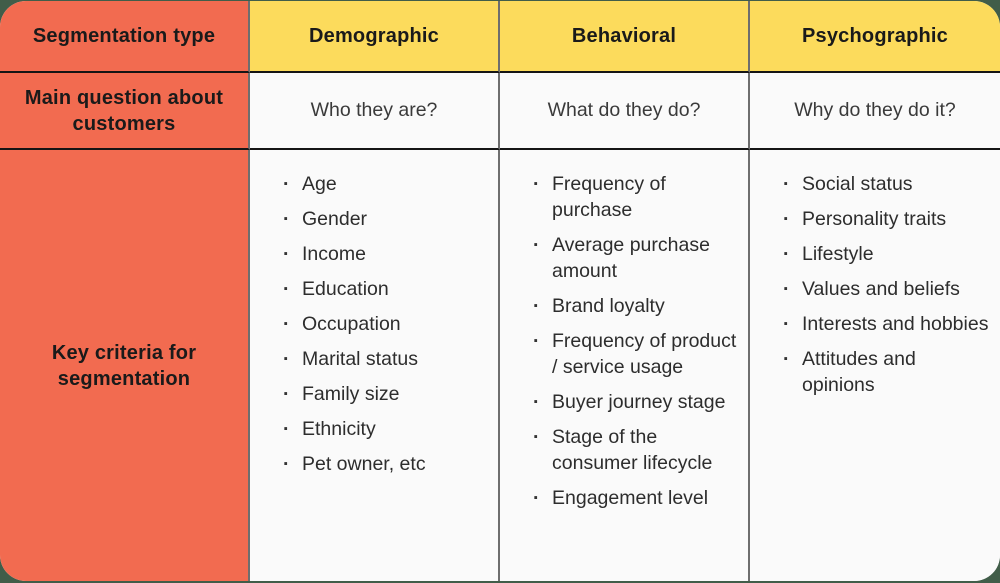 The image size is (1000, 583). I want to click on list-item: Interests and hobbies, so click(884, 324).